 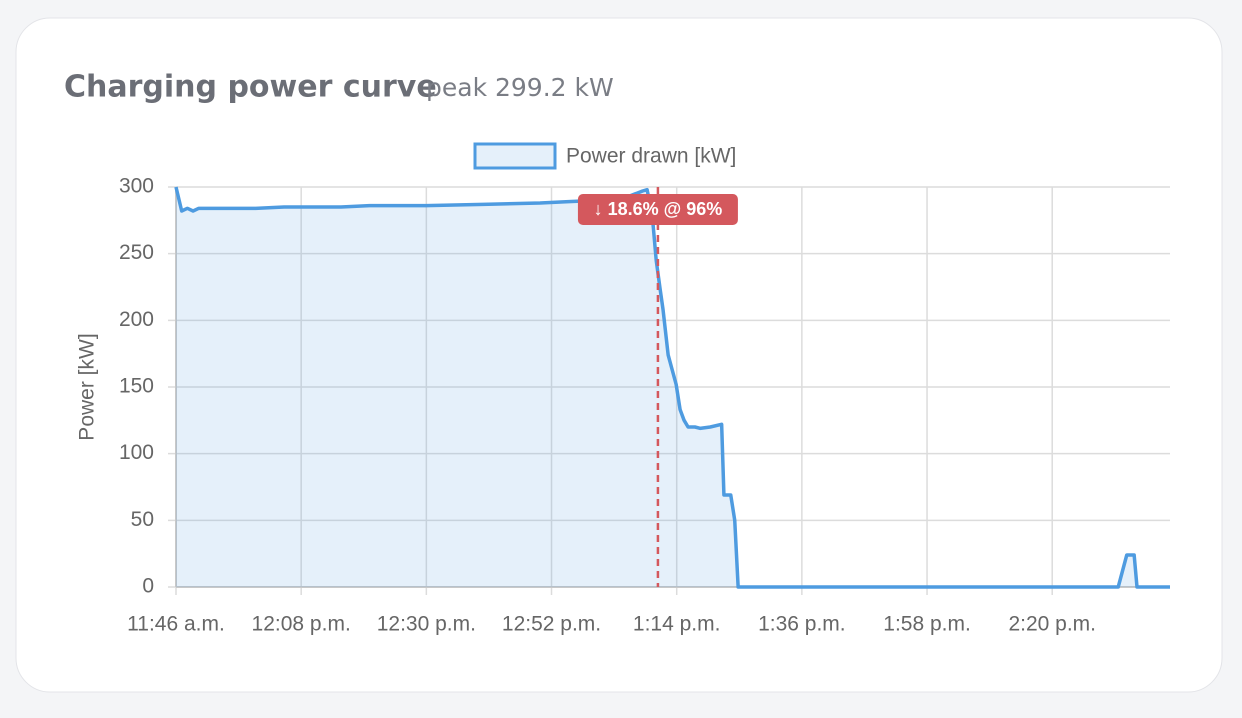 I want to click on y-tick-label: 100, so click(x=136, y=452).